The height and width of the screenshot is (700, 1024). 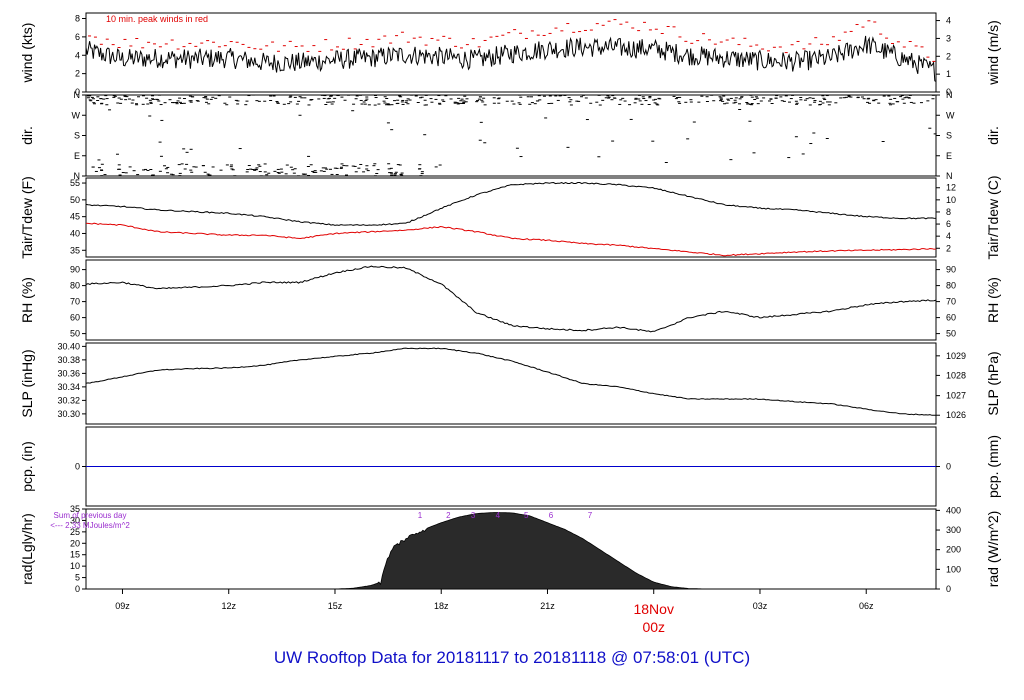 I want to click on rad-note-line1: Sum of previous day, so click(x=90, y=515).